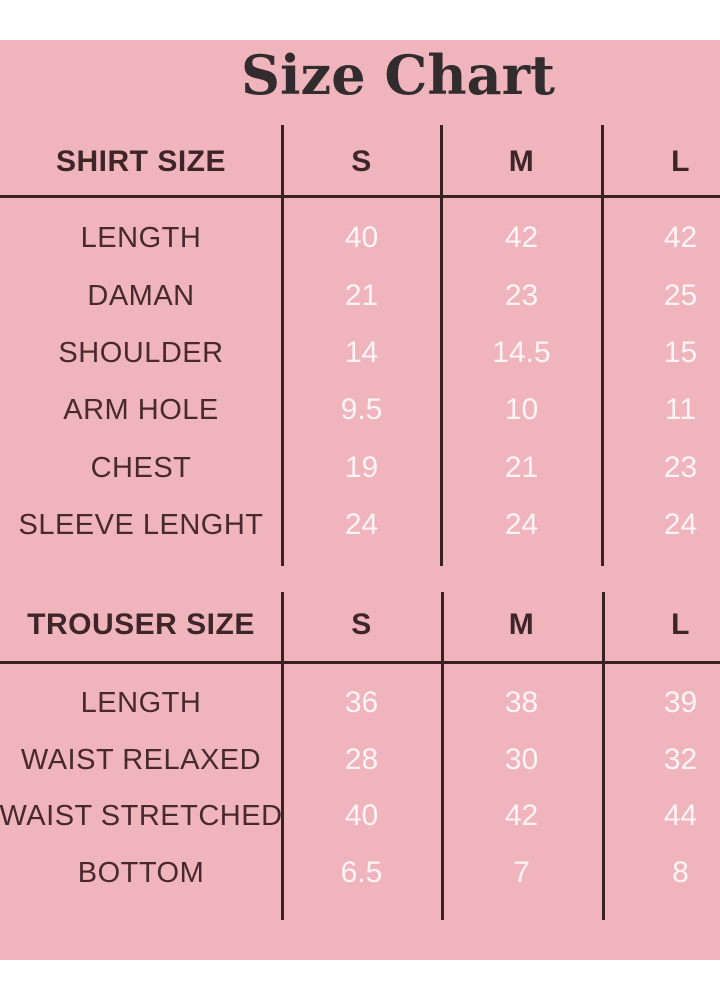 Image resolution: width=720 pixels, height=1002 pixels. I want to click on shirt-table-header-row: SHIRT SIZE S M L, so click(360, 162).